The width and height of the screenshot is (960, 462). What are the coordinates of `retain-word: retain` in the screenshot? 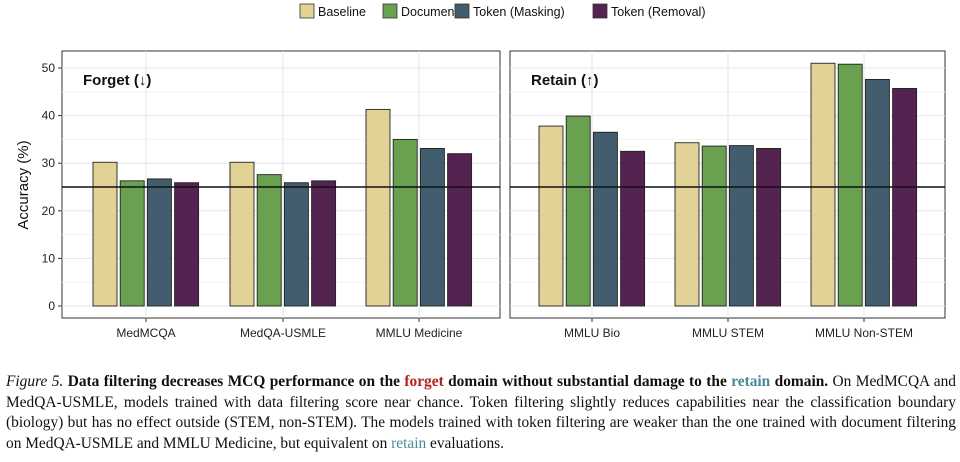 It's located at (751, 381).